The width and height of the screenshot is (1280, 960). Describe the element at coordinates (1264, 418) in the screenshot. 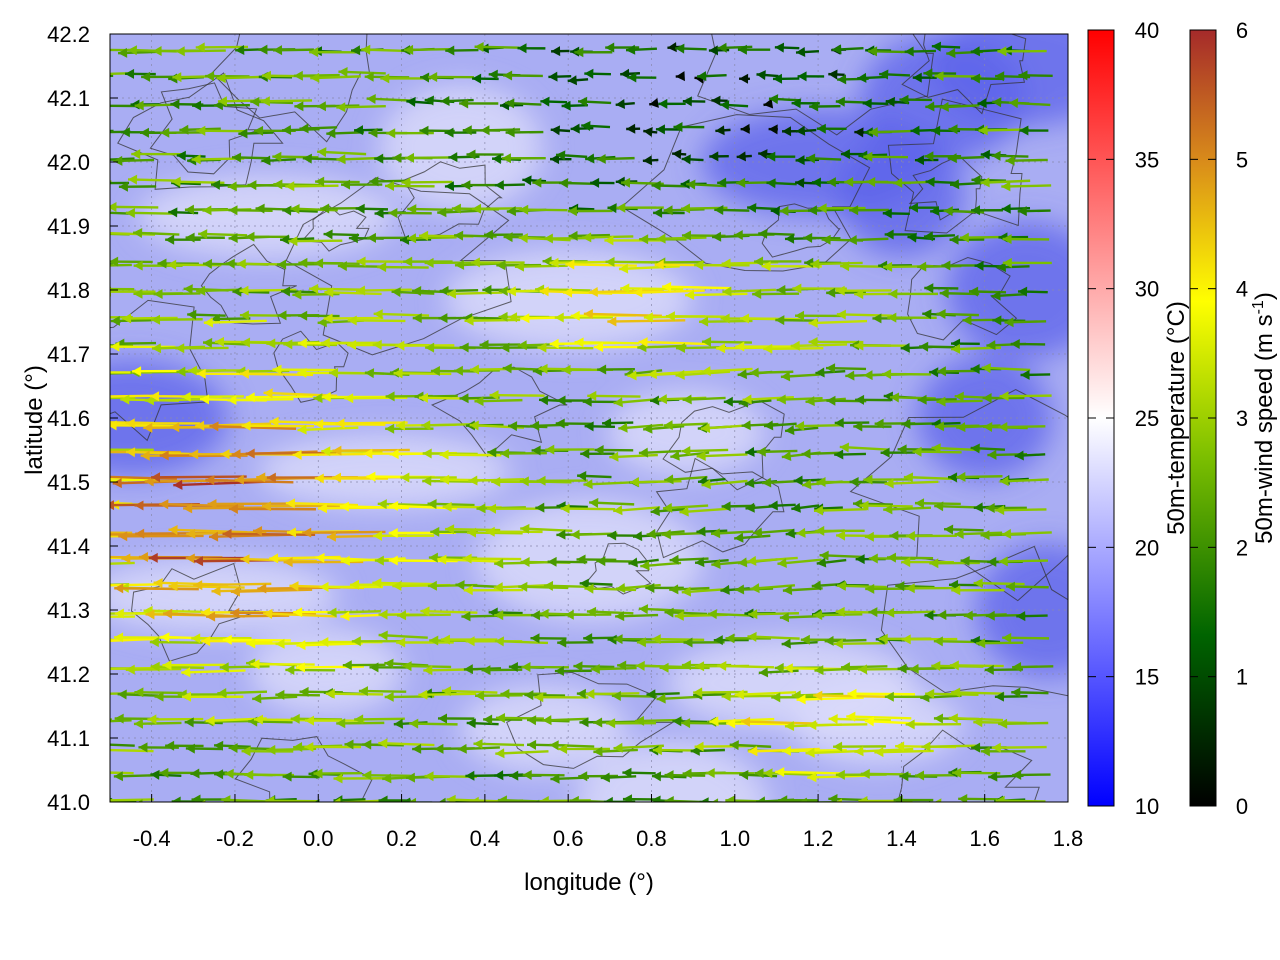

I see `wind-colorbar-label: 50m-wind speed (m s-1)` at that location.